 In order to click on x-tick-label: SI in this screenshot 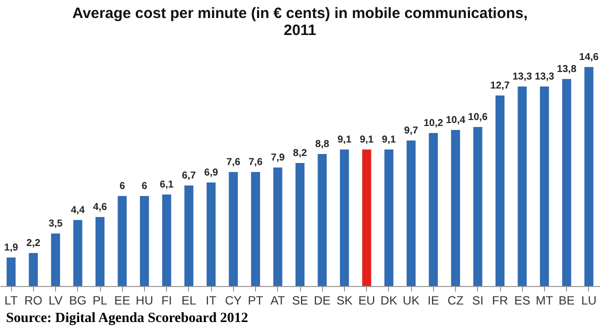, I will do `click(478, 301)`.